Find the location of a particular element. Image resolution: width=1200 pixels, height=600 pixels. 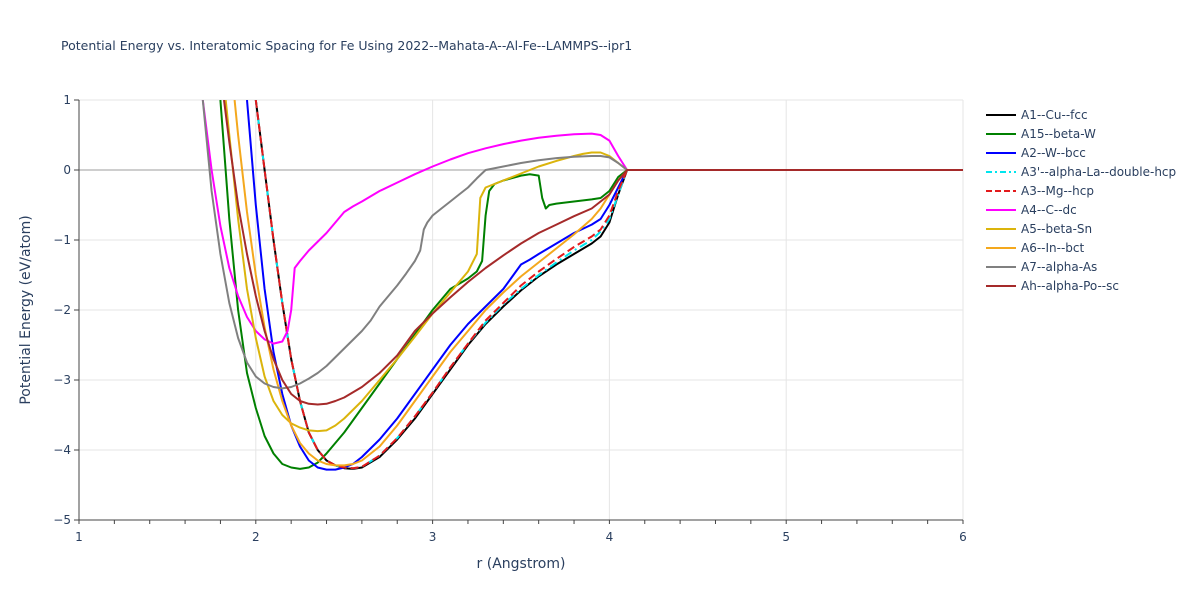

x-tick-label: 1 is located at coordinates (79, 537).